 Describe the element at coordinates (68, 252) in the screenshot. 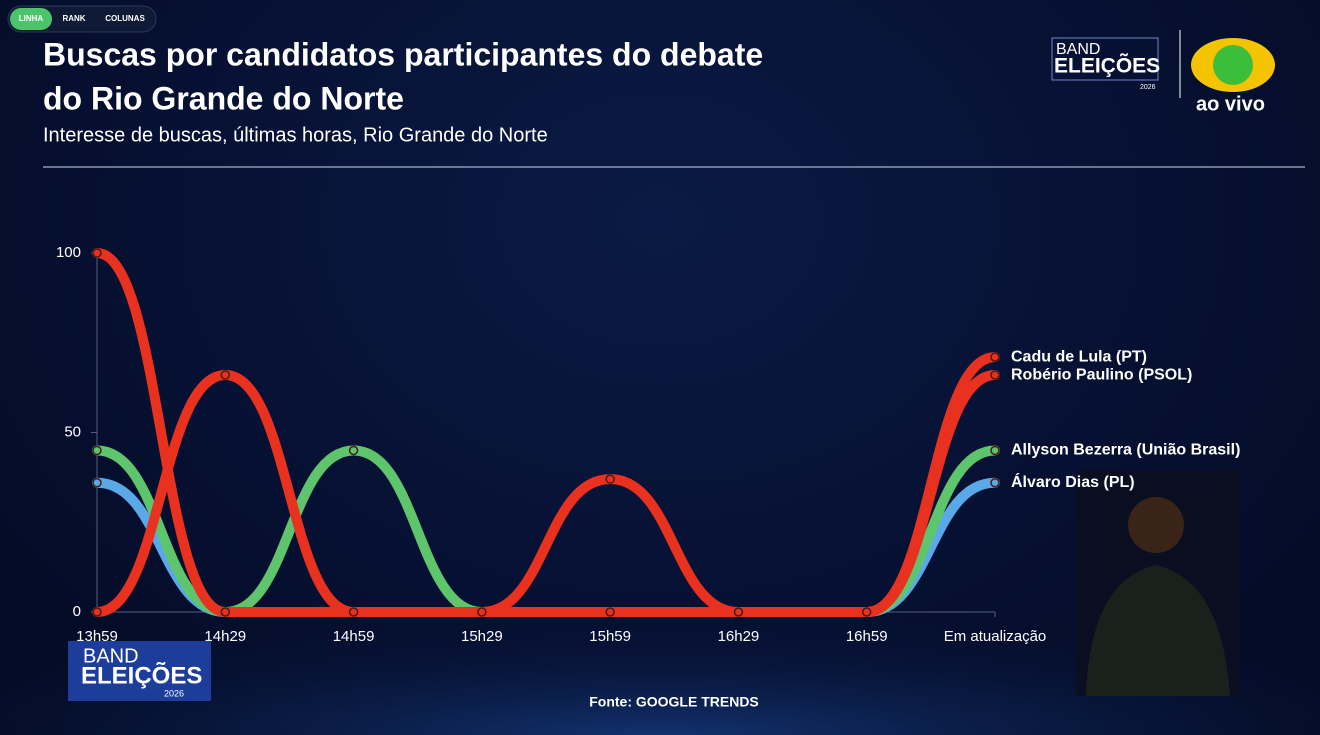

I see `y-tick-label: 100` at that location.